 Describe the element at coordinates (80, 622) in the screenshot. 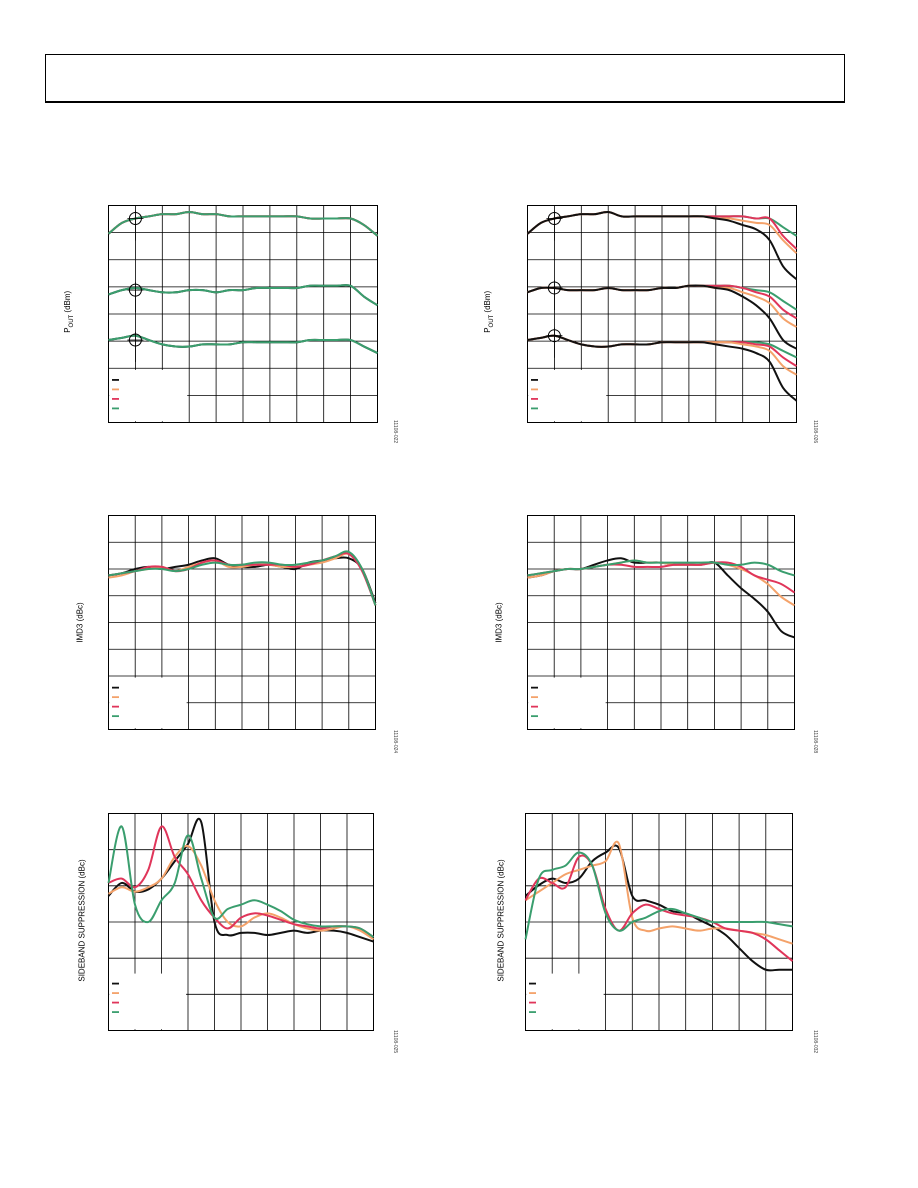

I see `ylabel-imd3-left: IMD3 (dBc)` at that location.